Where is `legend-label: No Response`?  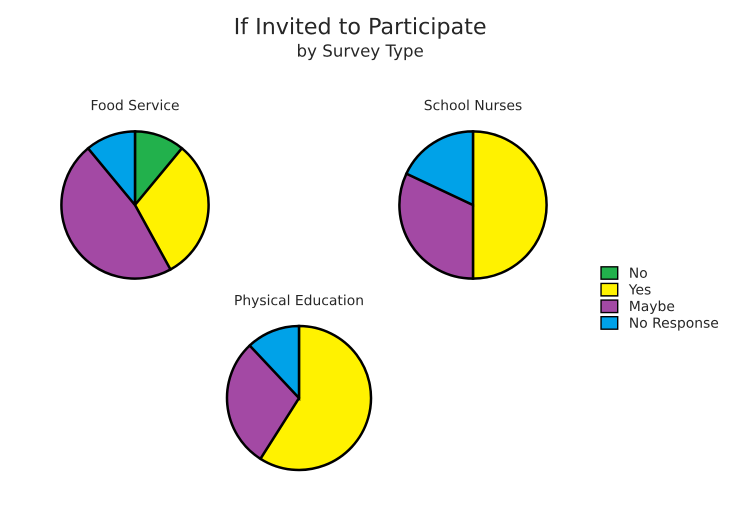 legend-label: No Response is located at coordinates (674, 324).